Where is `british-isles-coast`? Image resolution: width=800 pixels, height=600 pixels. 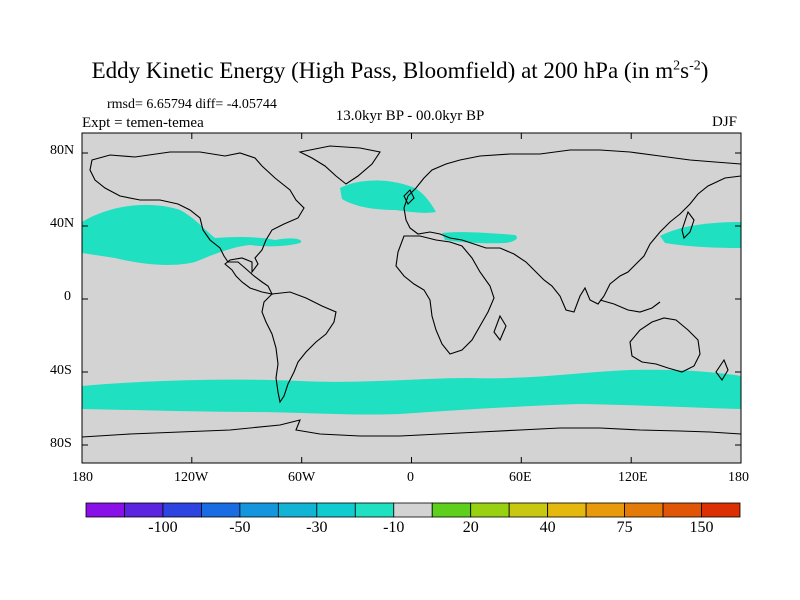
british-isles-coast is located at coordinates (409, 197).